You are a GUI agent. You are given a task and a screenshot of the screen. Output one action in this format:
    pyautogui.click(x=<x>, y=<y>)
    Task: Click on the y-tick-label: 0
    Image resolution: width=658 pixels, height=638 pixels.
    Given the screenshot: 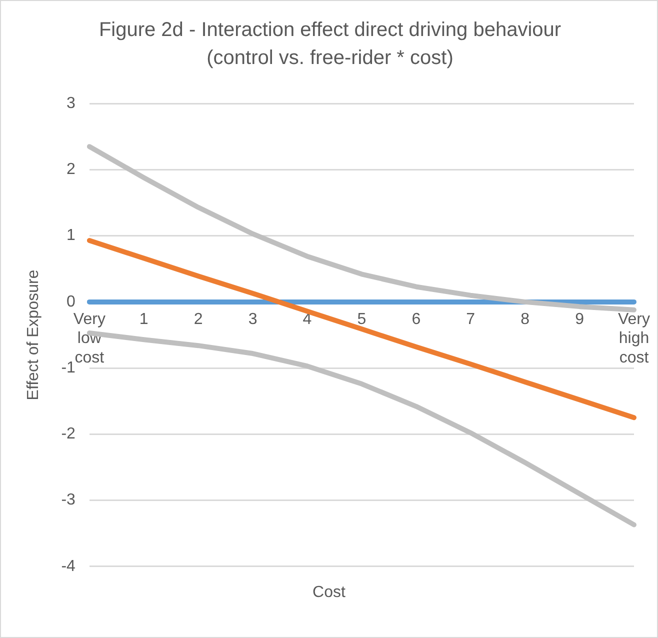 What is the action you would take?
    pyautogui.click(x=71, y=301)
    